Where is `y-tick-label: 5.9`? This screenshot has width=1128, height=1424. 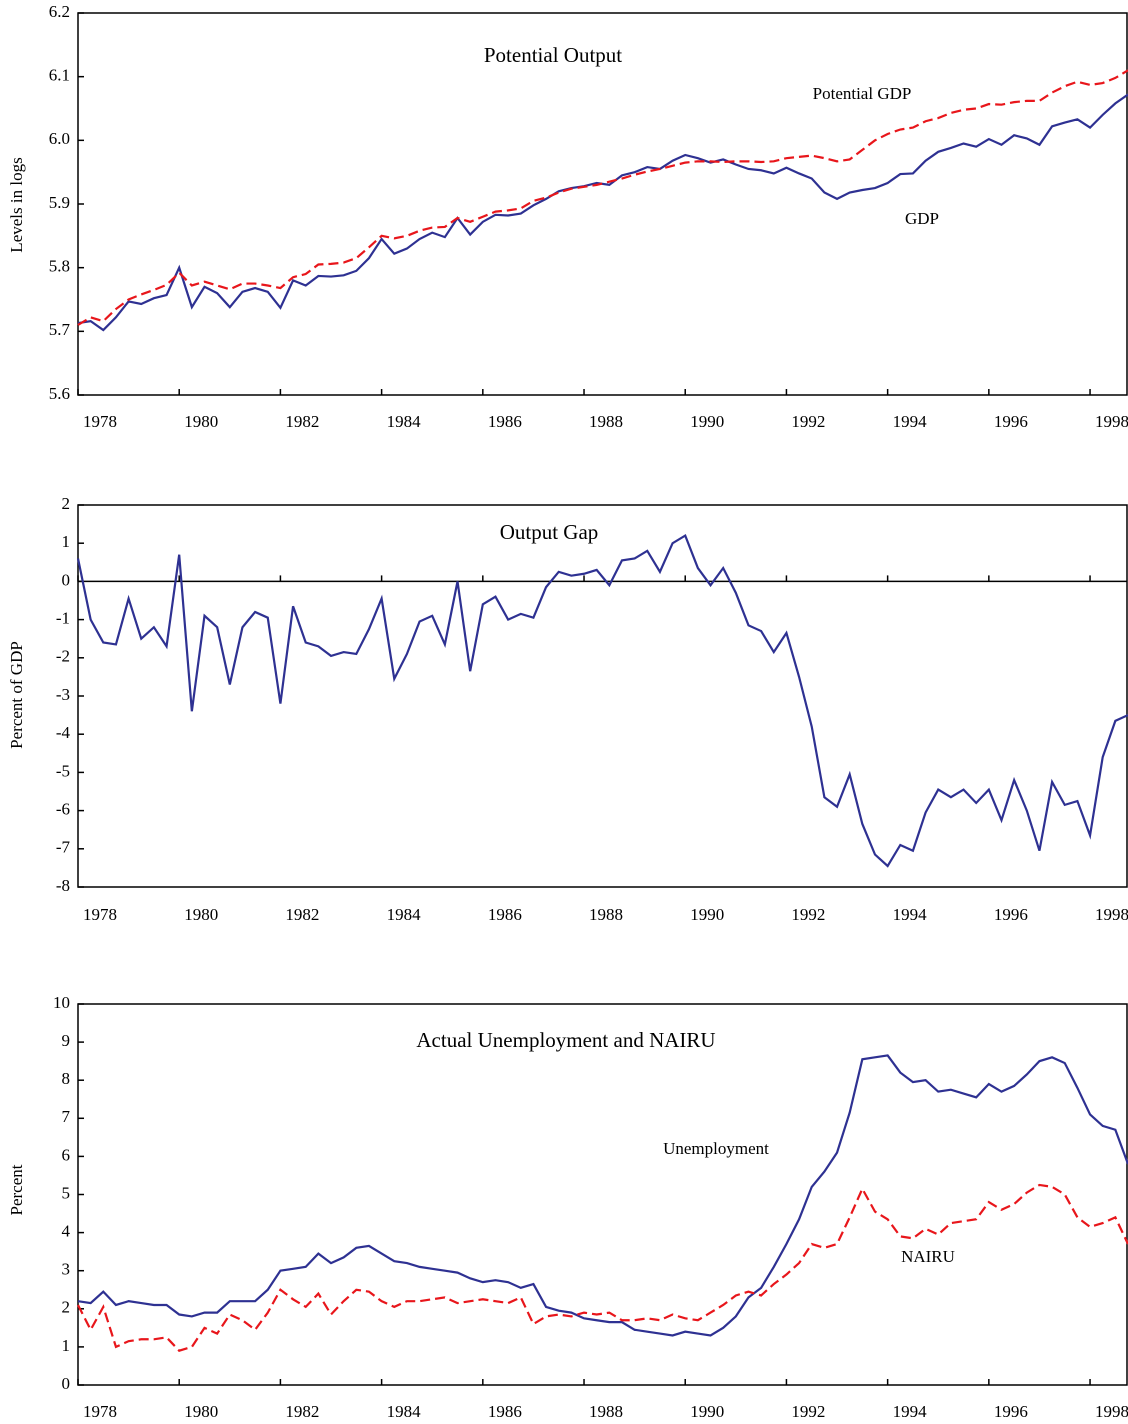 y-tick-label: 5.9 is located at coordinates (59, 202).